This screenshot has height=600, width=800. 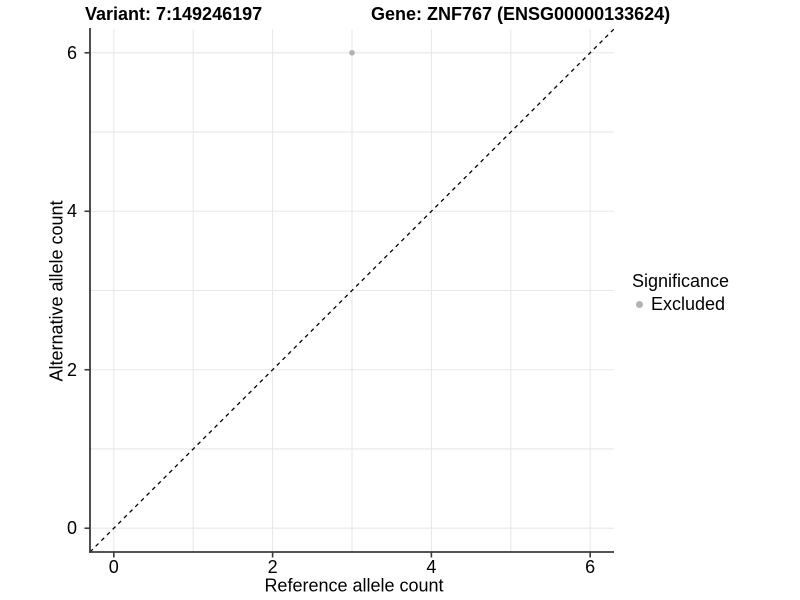 I want to click on y-tick-label: 0, so click(x=71, y=528).